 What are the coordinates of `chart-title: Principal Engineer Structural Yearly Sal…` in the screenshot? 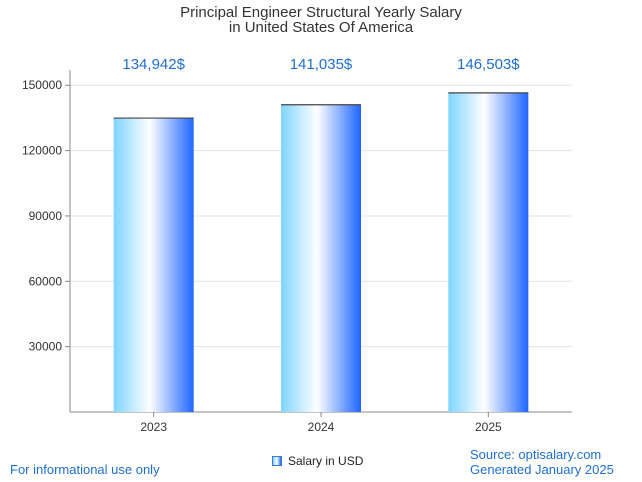 It's located at (321, 12).